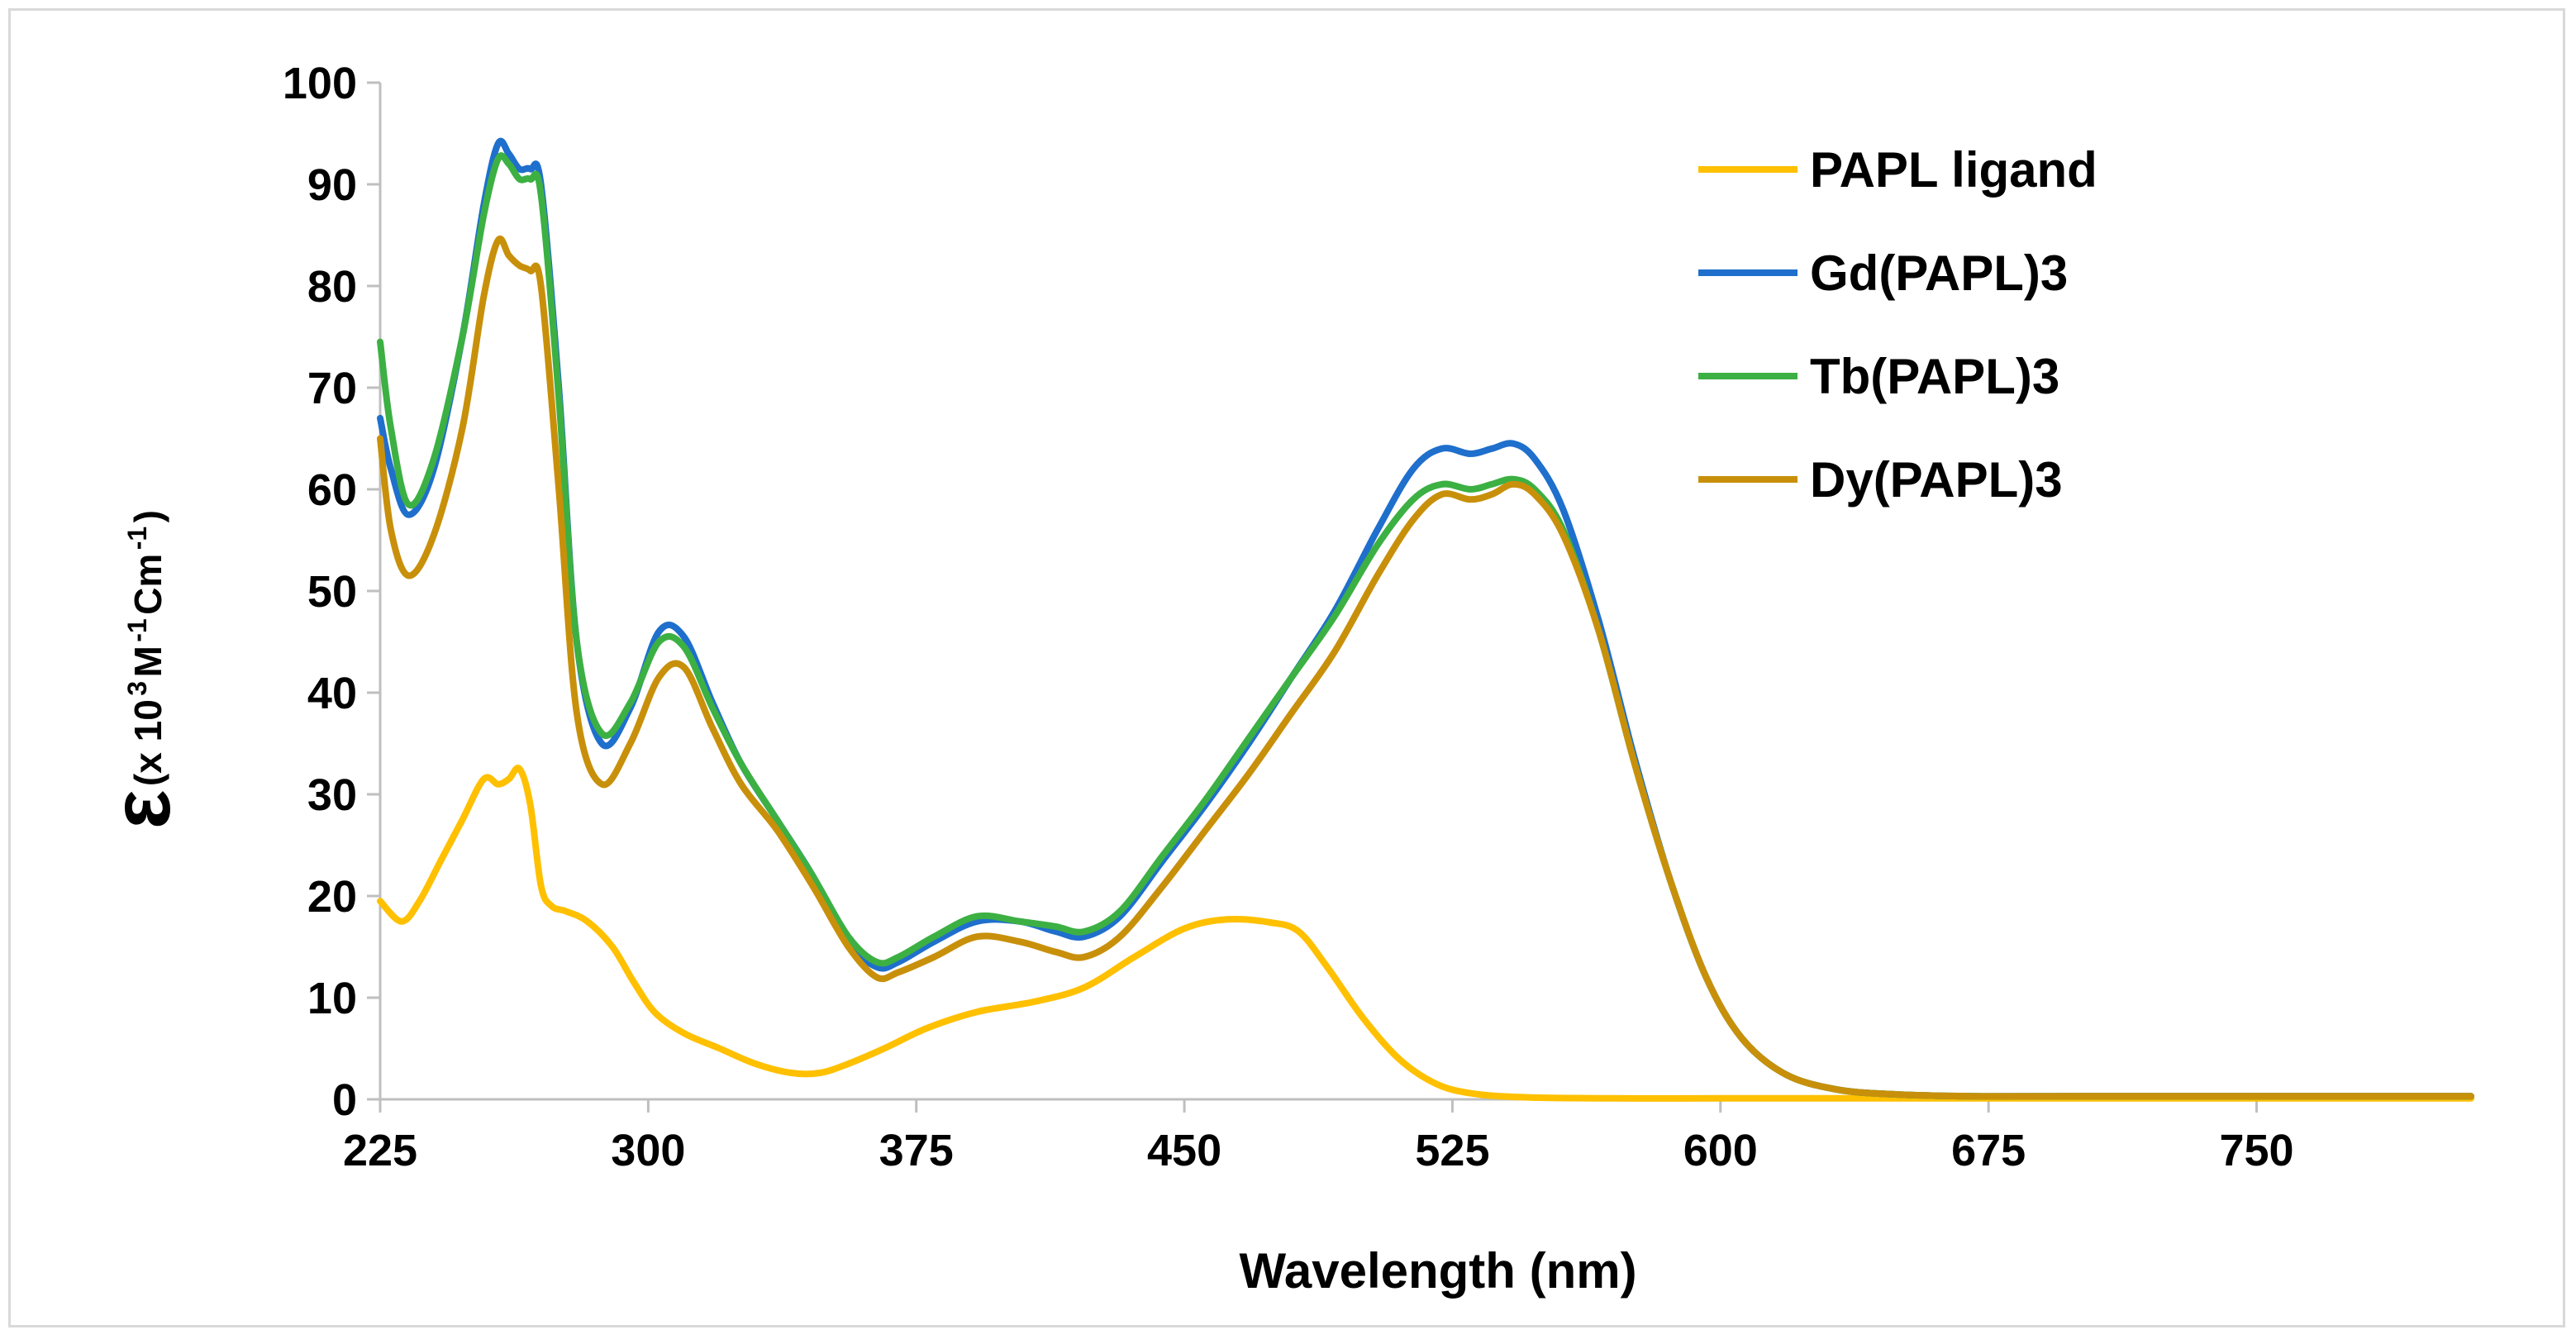 This screenshot has height=1344, width=2576. What do you see at coordinates (332, 795) in the screenshot?
I see `y-tick-label: 30` at bounding box center [332, 795].